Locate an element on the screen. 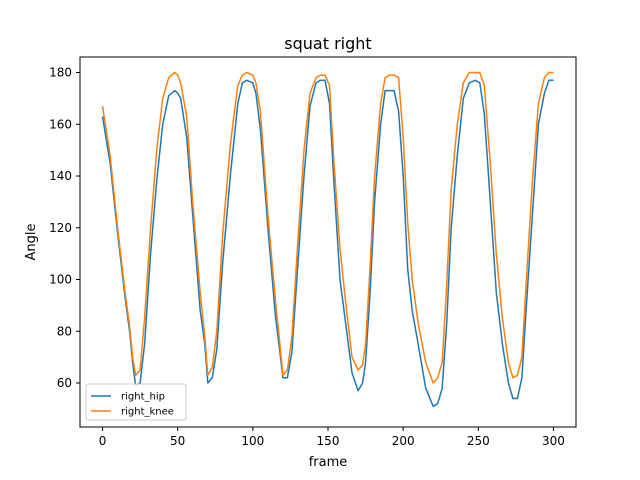  x-axis: 0 50 100 150 200 250 300 is located at coordinates (332, 437).